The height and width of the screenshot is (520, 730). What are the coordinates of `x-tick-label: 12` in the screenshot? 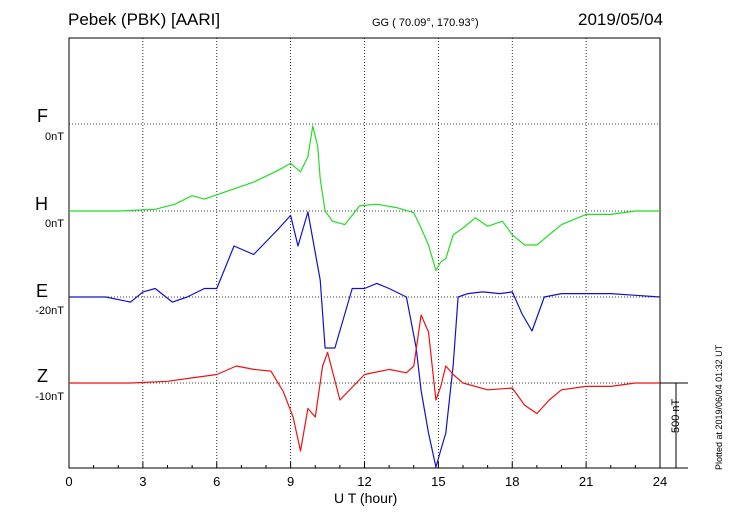 It's located at (364, 481).